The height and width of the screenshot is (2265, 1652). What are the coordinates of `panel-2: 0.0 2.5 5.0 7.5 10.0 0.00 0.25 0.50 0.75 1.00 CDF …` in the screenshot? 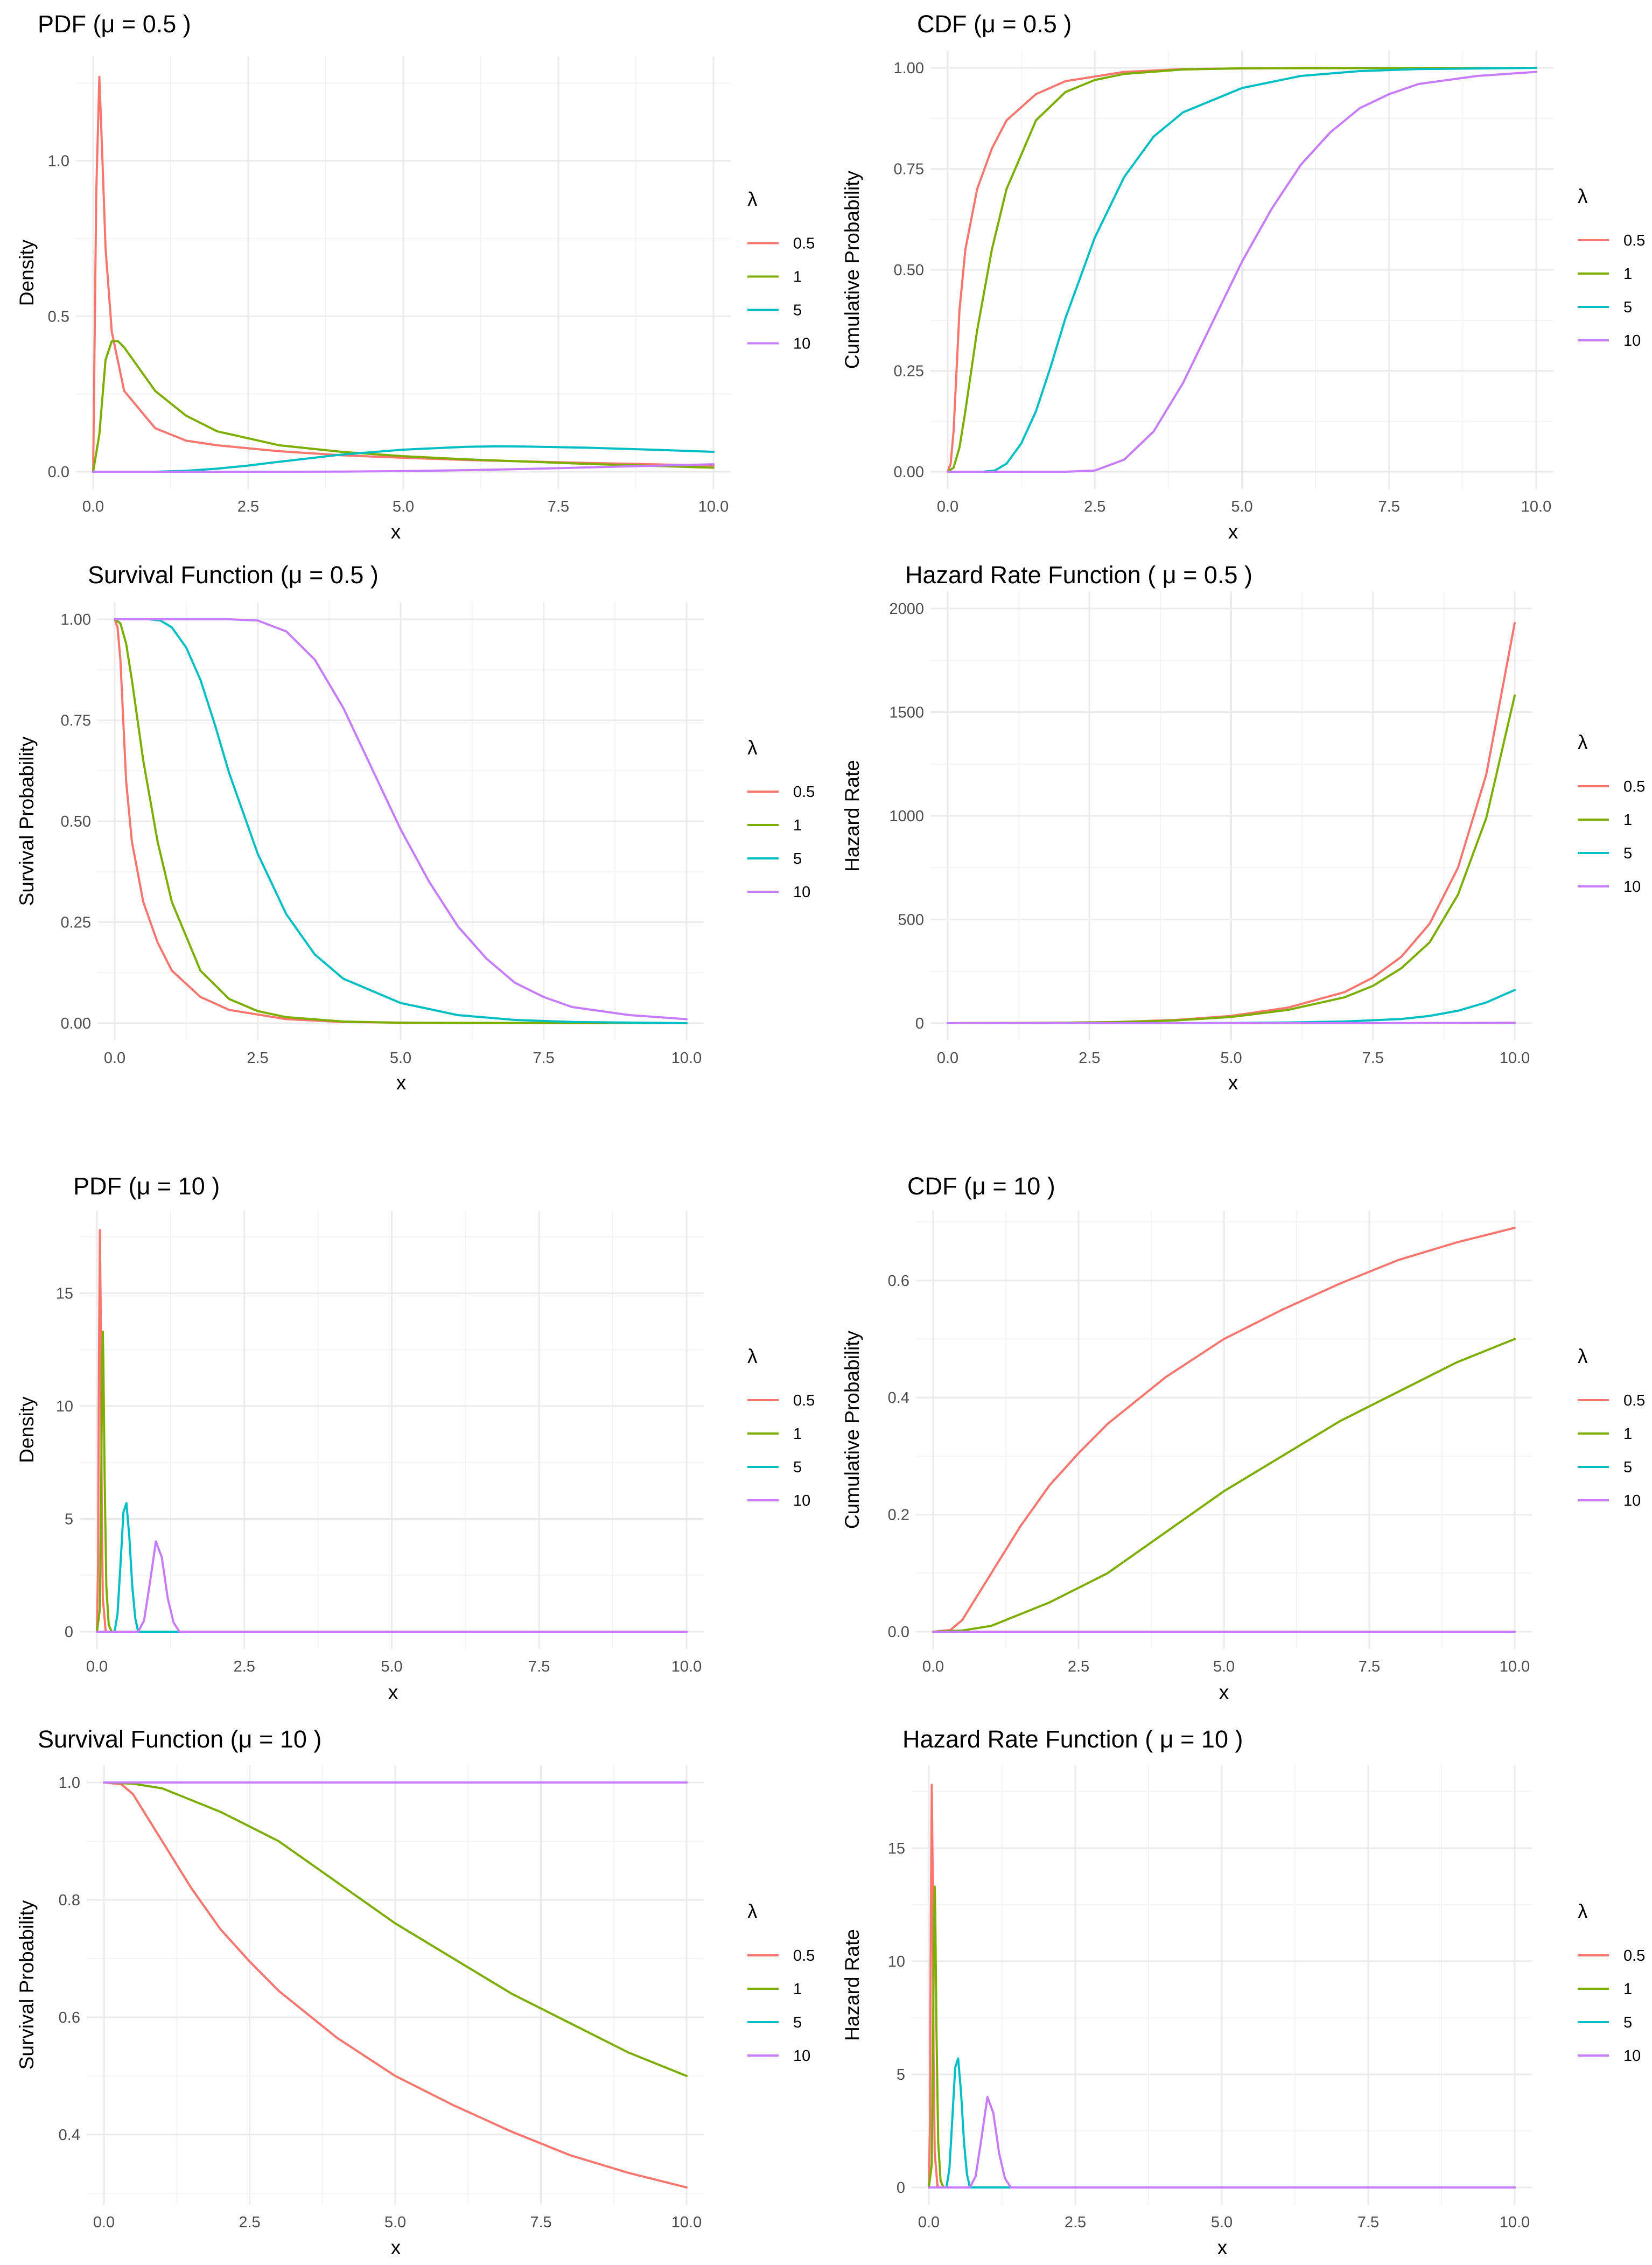 It's located at (1243, 276).